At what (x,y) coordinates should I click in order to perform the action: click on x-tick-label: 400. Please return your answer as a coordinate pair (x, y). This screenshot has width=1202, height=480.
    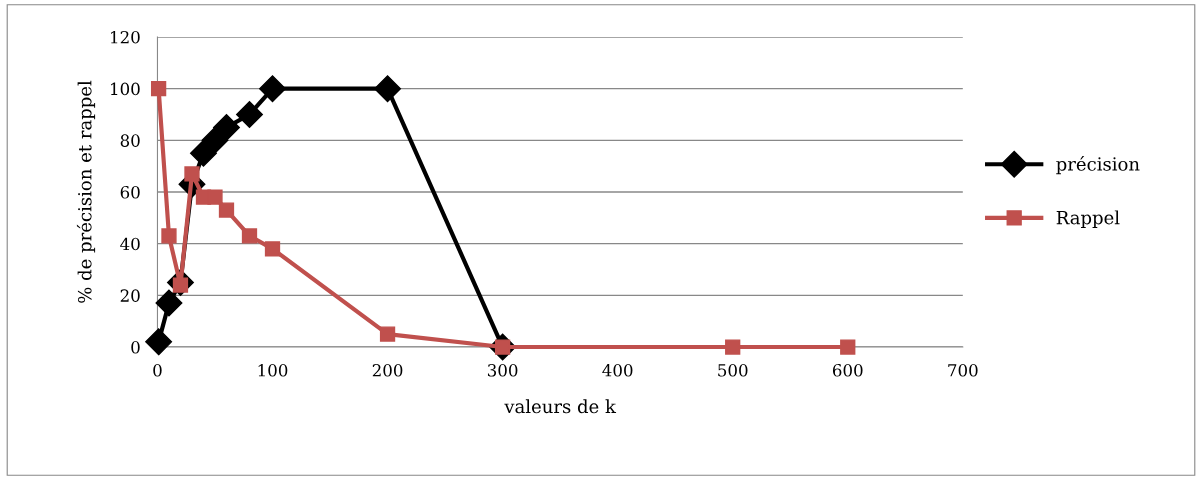
    Looking at the image, I should click on (617, 370).